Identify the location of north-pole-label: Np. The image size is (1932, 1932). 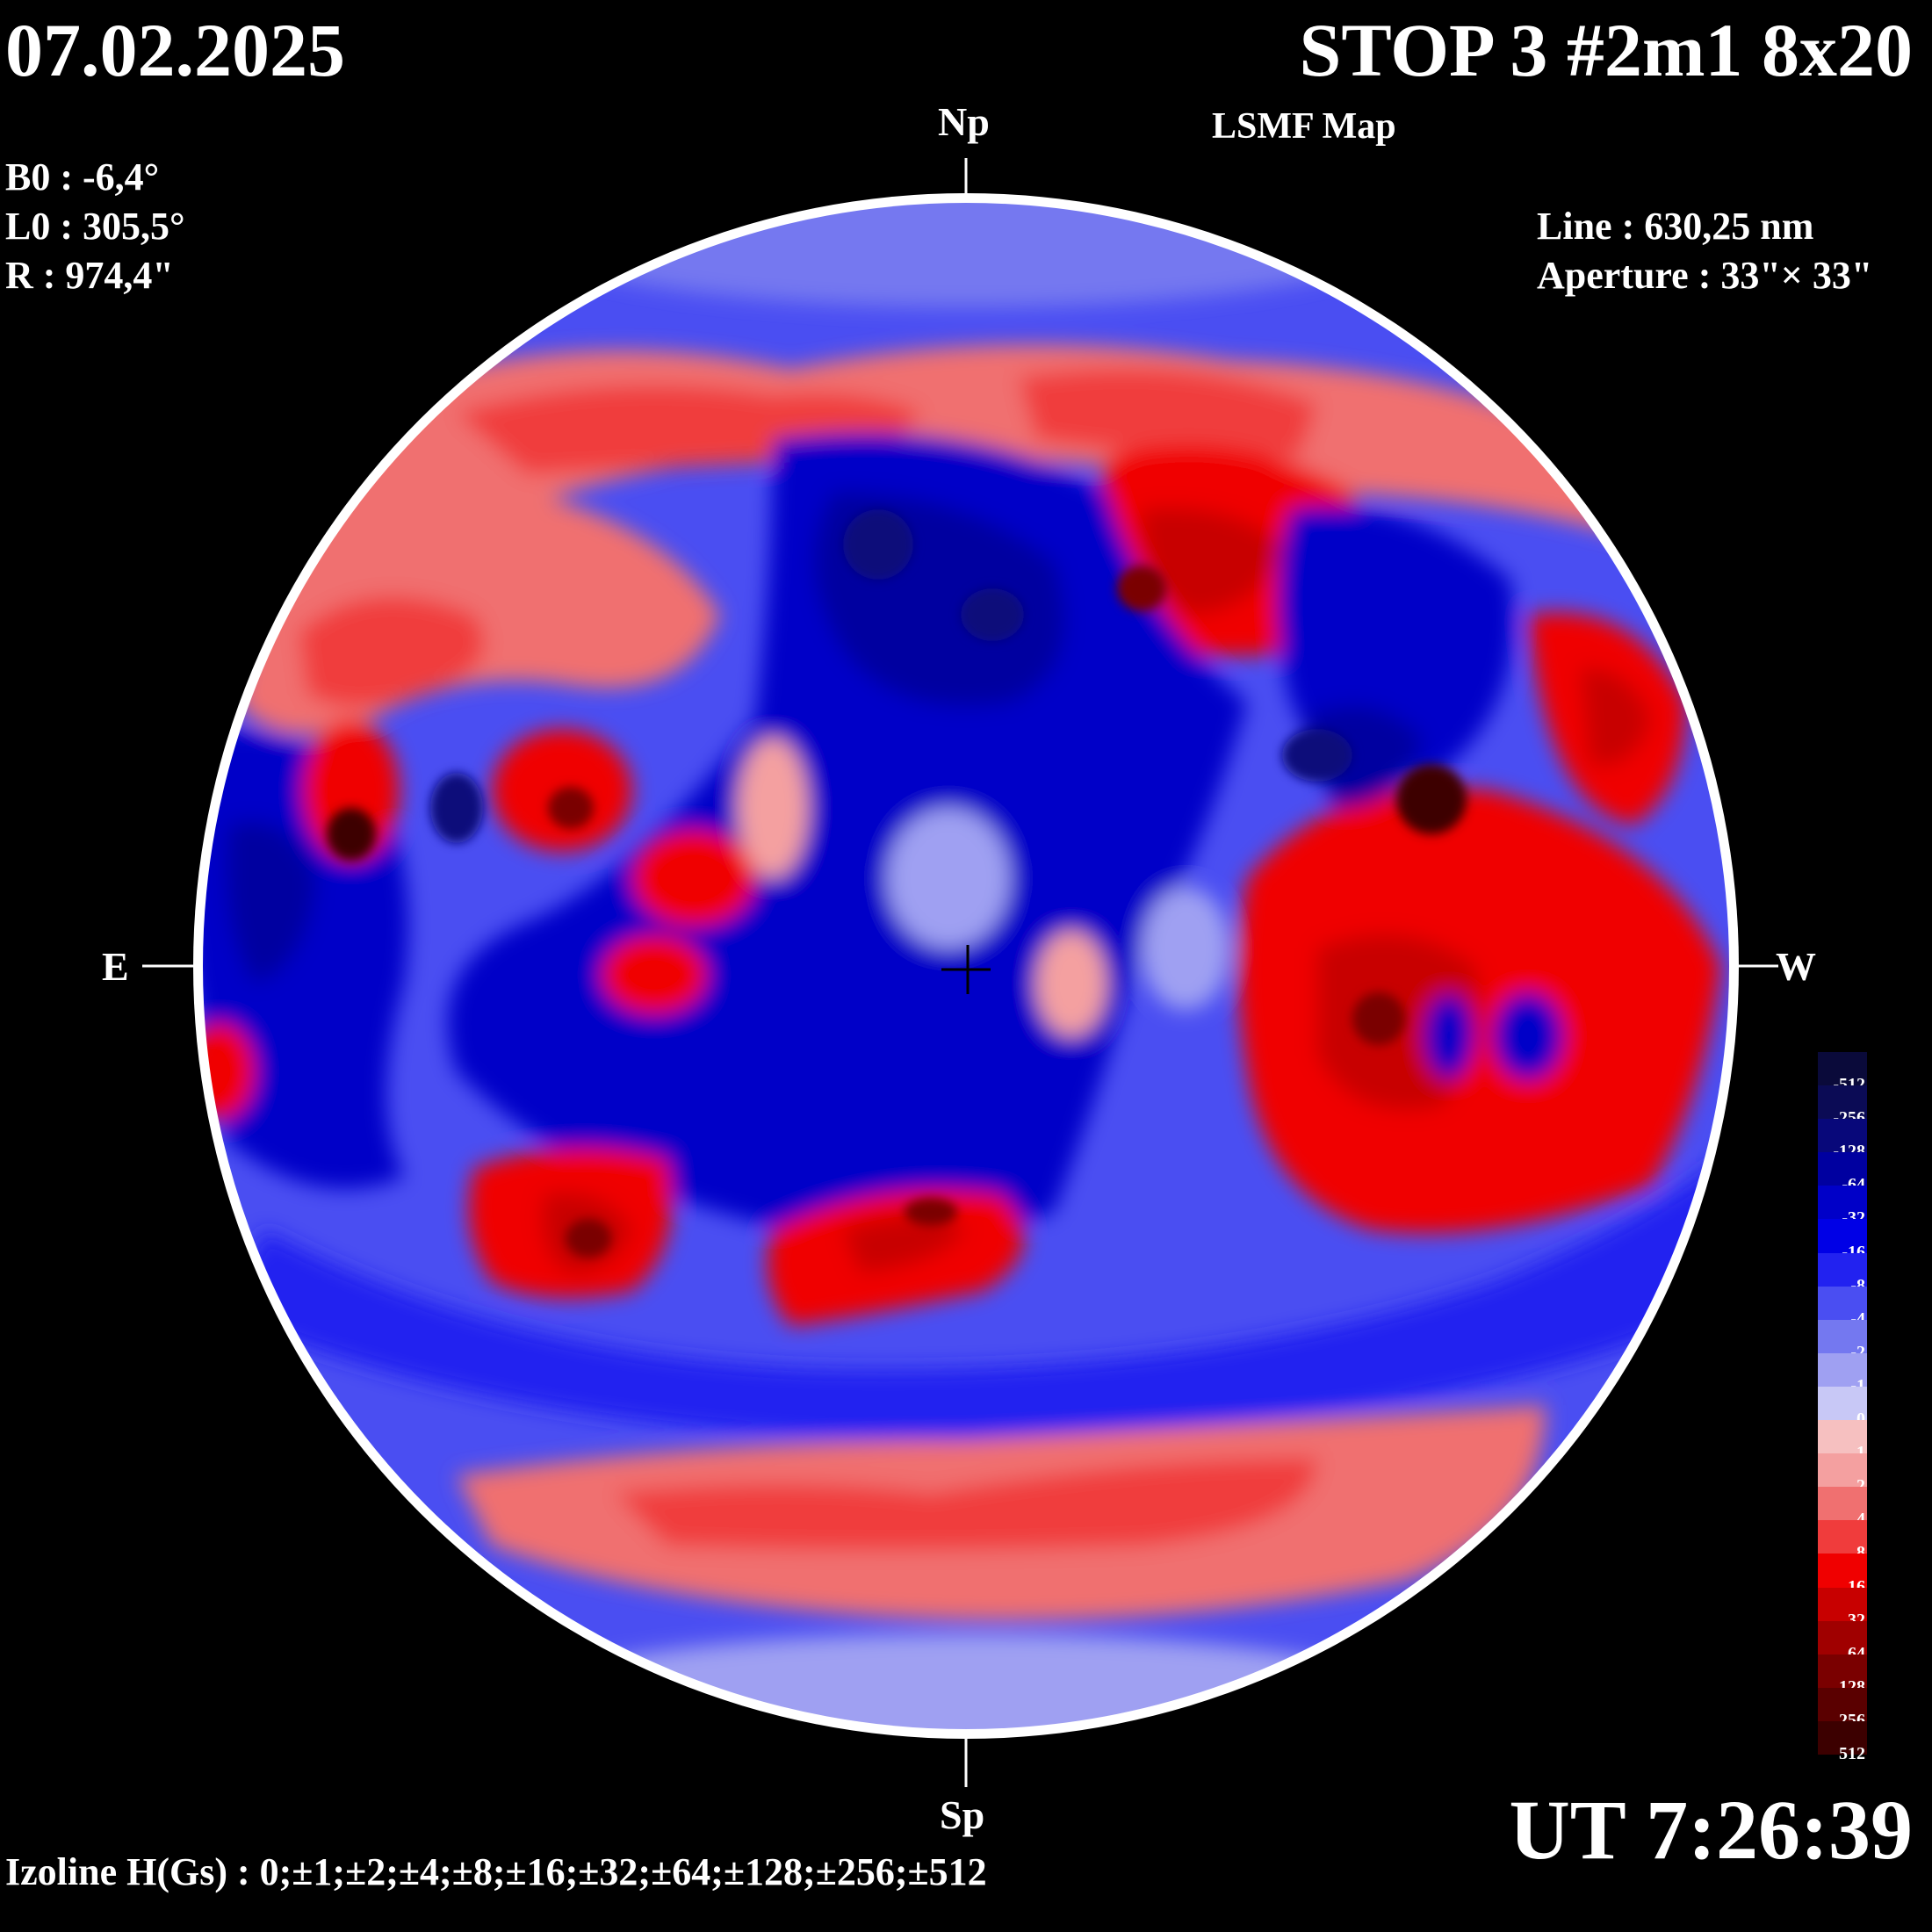
(964, 121).